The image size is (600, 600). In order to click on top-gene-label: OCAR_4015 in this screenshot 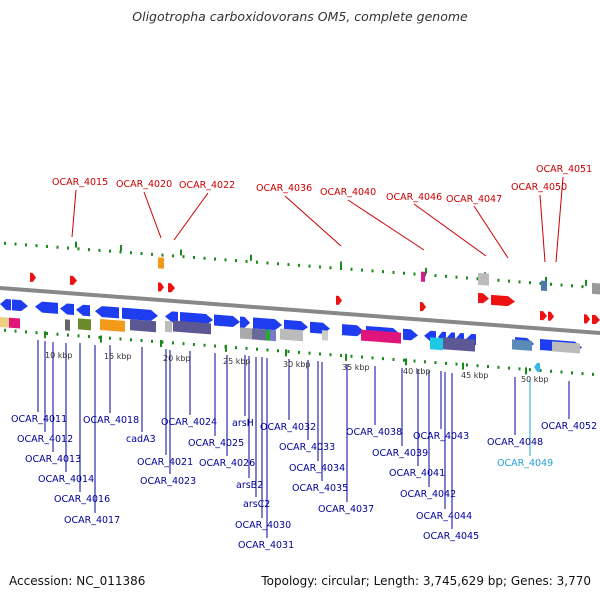, I will do `click(80, 182)`.